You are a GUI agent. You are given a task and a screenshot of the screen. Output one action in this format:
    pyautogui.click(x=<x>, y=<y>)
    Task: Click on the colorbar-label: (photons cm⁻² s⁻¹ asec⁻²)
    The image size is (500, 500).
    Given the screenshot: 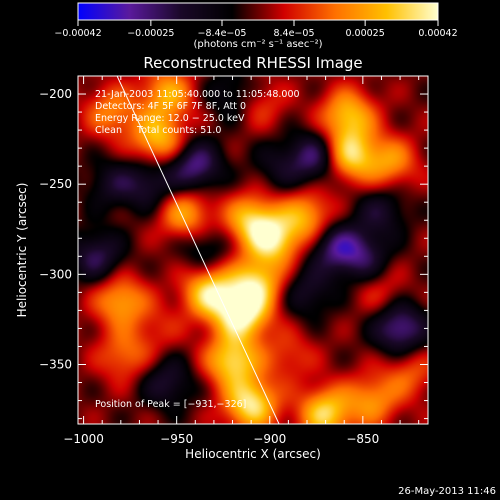 What is the action you would take?
    pyautogui.click(x=257, y=44)
    